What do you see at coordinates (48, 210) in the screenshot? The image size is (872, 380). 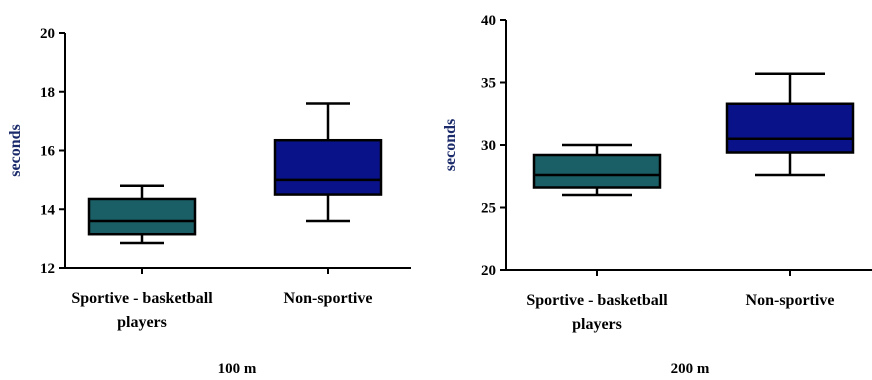 I see `y-tick-label: 14` at bounding box center [48, 210].